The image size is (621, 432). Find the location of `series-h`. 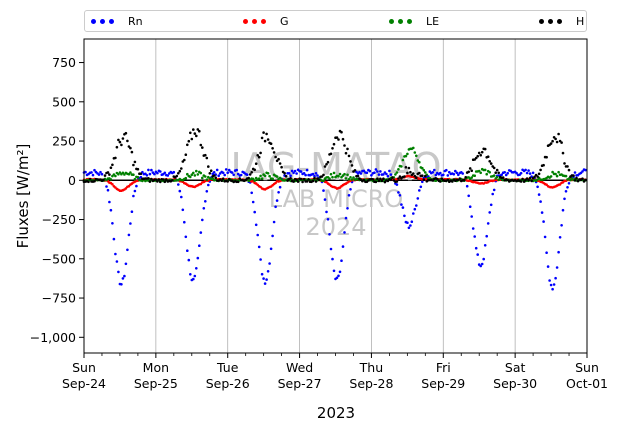

series-h is located at coordinates (334, 156).